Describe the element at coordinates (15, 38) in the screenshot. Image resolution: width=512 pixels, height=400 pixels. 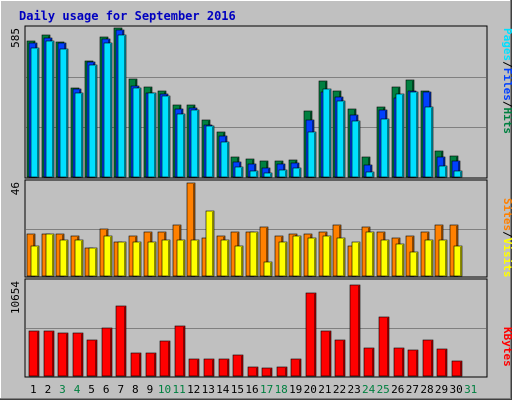
I see `panel-top-max-label: 585` at that location.